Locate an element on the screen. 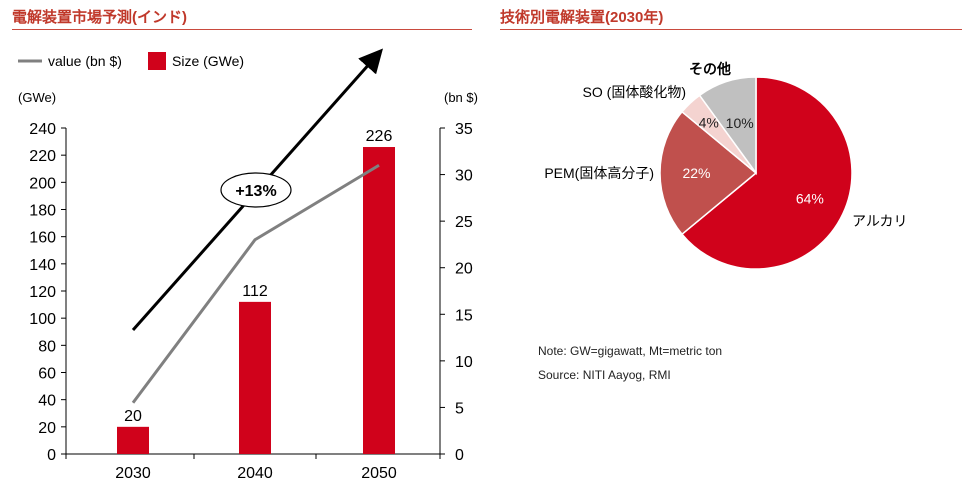 Image resolution: width=972 pixels, height=486 pixels. left-y-tick-label: 220 is located at coordinates (42, 156).